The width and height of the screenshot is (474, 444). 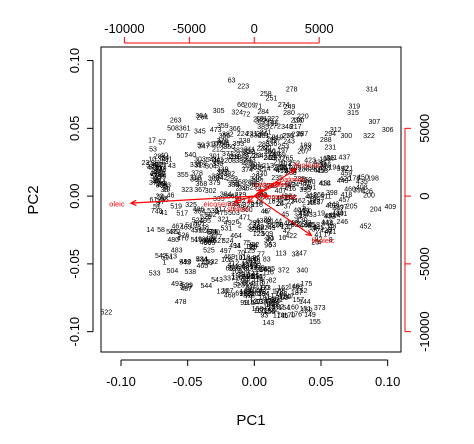 I want to click on x-tick-label: -0.10, so click(x=121, y=381).